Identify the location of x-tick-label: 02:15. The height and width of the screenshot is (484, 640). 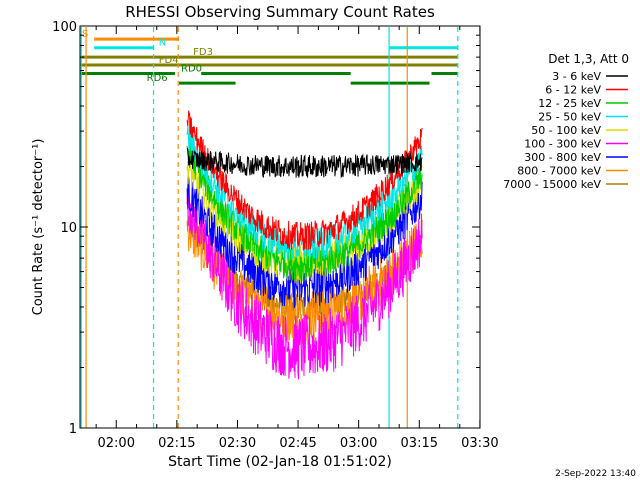
(176, 443).